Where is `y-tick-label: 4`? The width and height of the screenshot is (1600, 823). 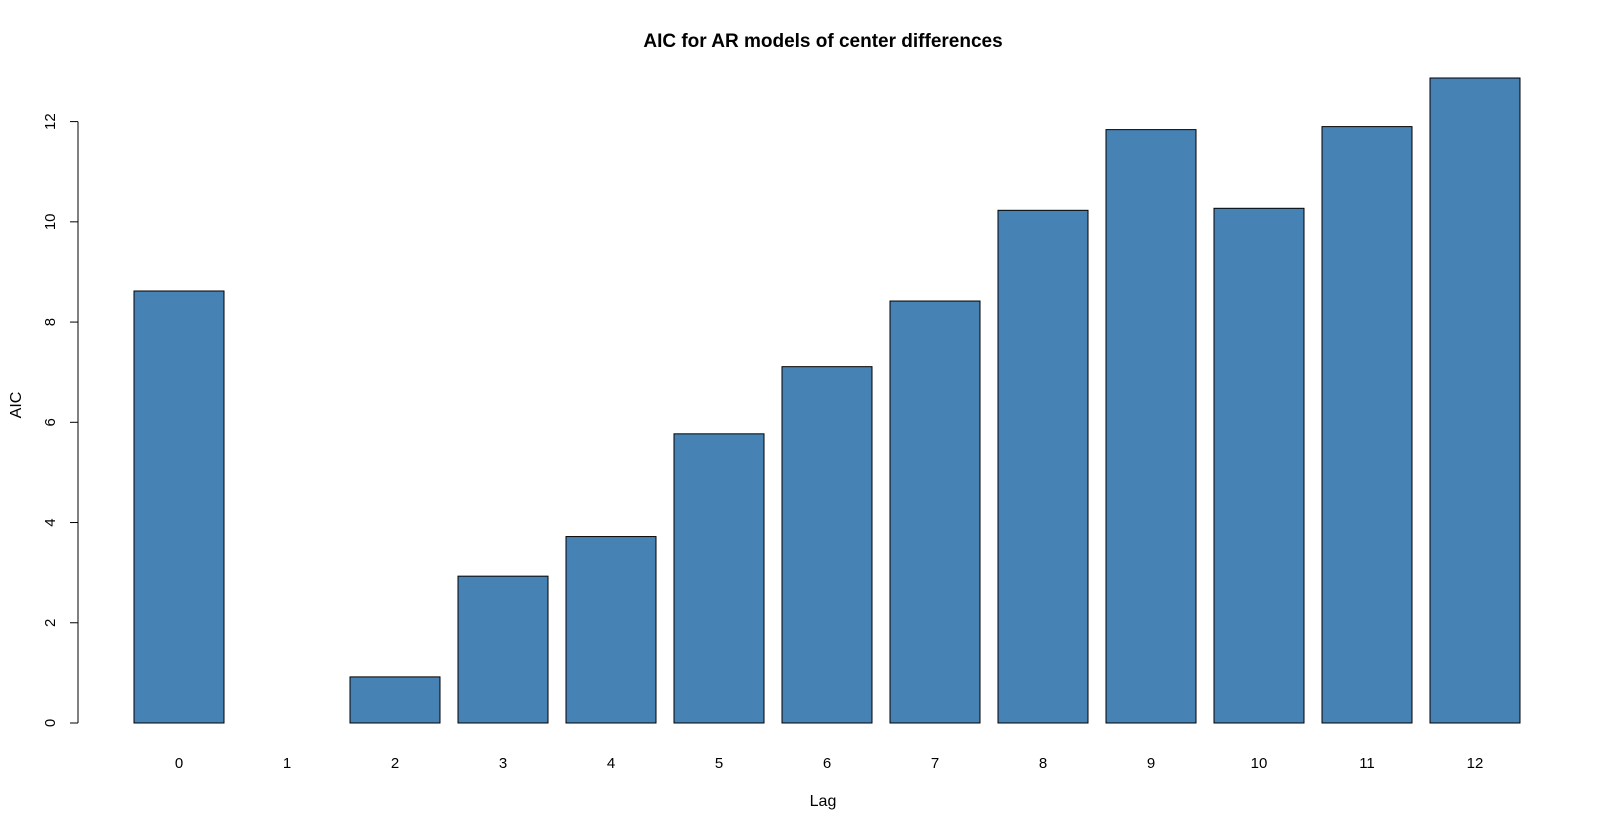
y-tick-label: 4 is located at coordinates (50, 522).